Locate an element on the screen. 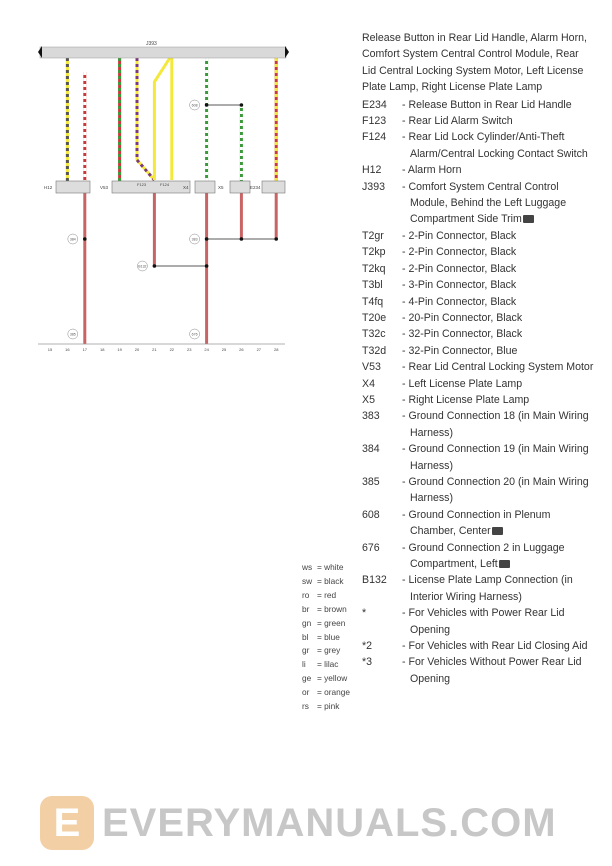 This screenshot has height=866, width=612. component-label: X5 is located at coordinates (221, 187).